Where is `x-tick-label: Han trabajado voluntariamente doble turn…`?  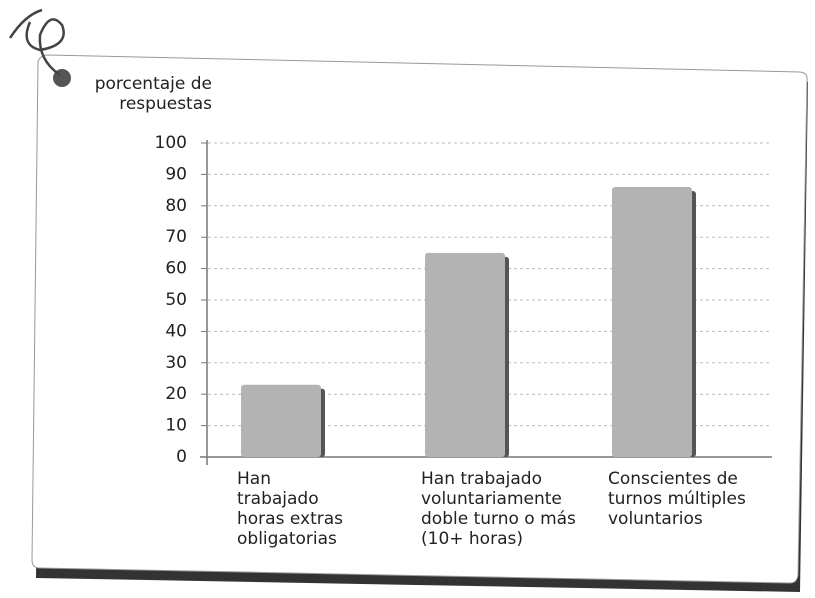
x-tick-label: Han trabajado voluntariamente doble turn… is located at coordinates (498, 509).